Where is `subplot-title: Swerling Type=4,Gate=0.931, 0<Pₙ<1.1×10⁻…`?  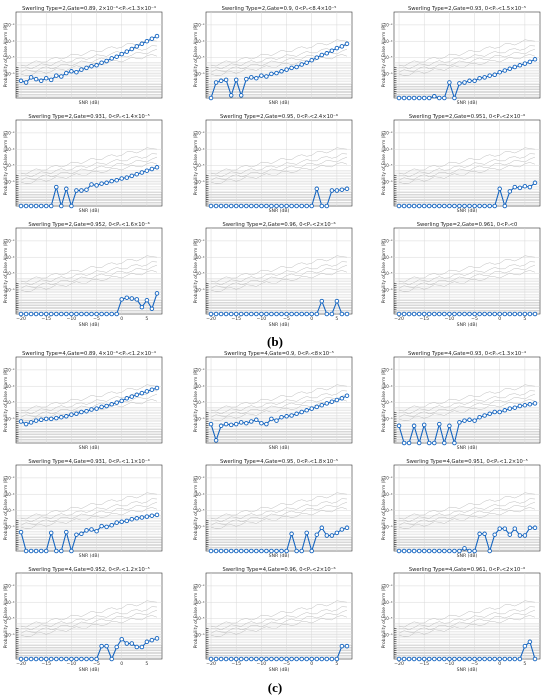 subplot-title: Swerling Type=4,Gate=0.931, 0<Pₙ<1.1×10⁻… is located at coordinates (88, 462).